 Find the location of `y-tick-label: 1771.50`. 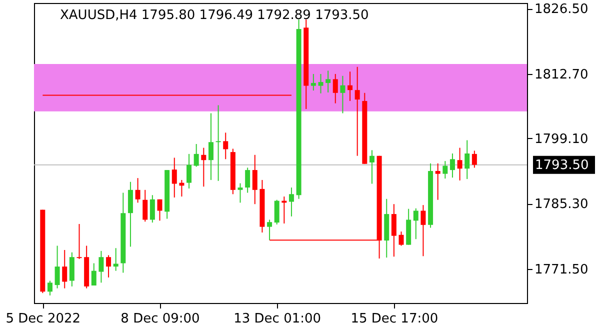

y-tick-label: 1771.50 is located at coordinates (561, 270).